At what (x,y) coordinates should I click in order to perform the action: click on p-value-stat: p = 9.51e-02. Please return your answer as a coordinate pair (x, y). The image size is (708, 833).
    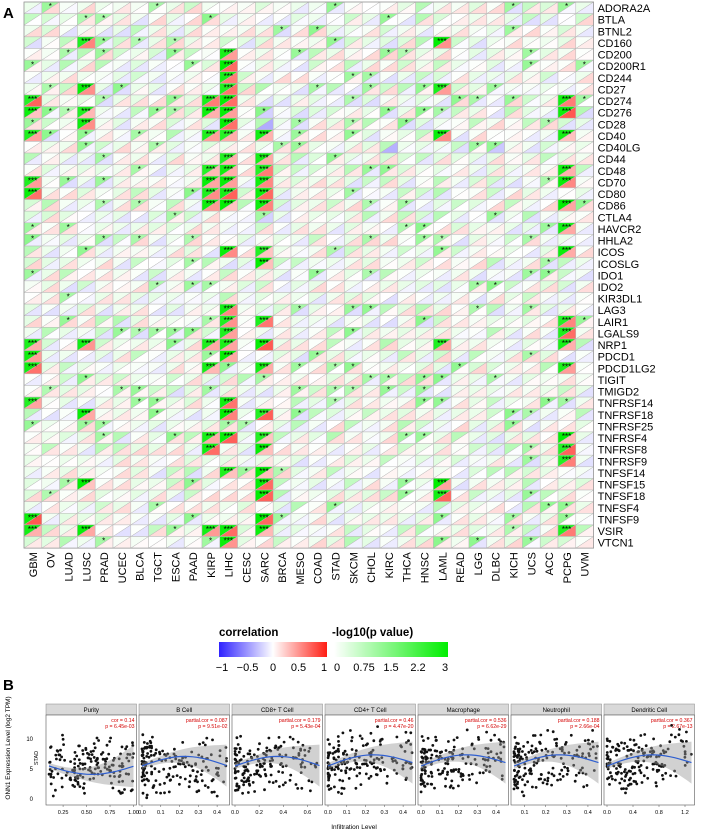
    Looking at the image, I should click on (212, 727).